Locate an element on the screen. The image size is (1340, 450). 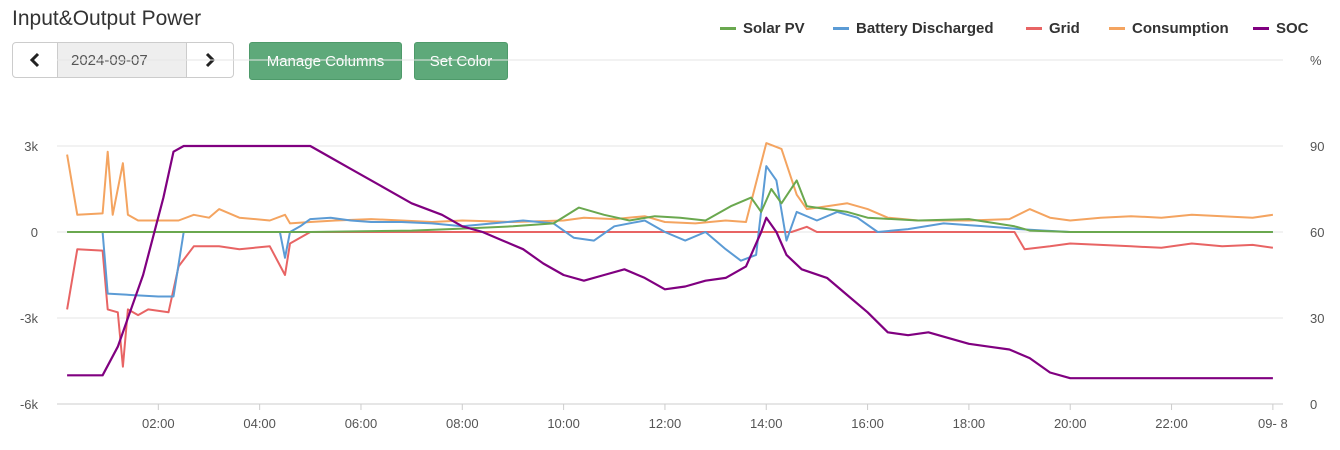
legend-item-battery-discharged: Battery Discharged is located at coordinates (913, 28).